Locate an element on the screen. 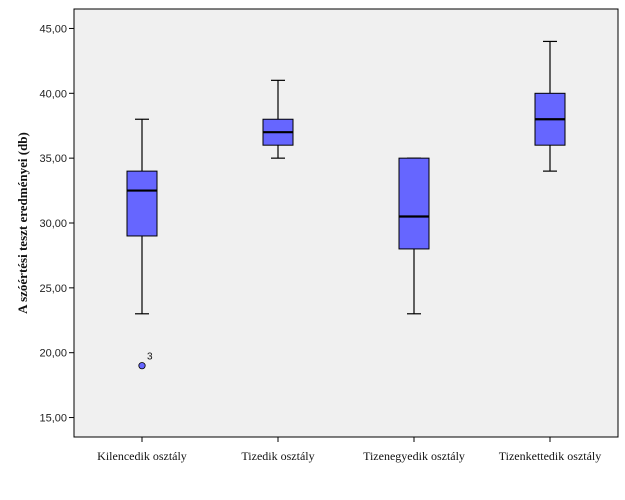 This screenshot has height=500, width=625. y-tick-label: 15,00 is located at coordinates (53, 419).